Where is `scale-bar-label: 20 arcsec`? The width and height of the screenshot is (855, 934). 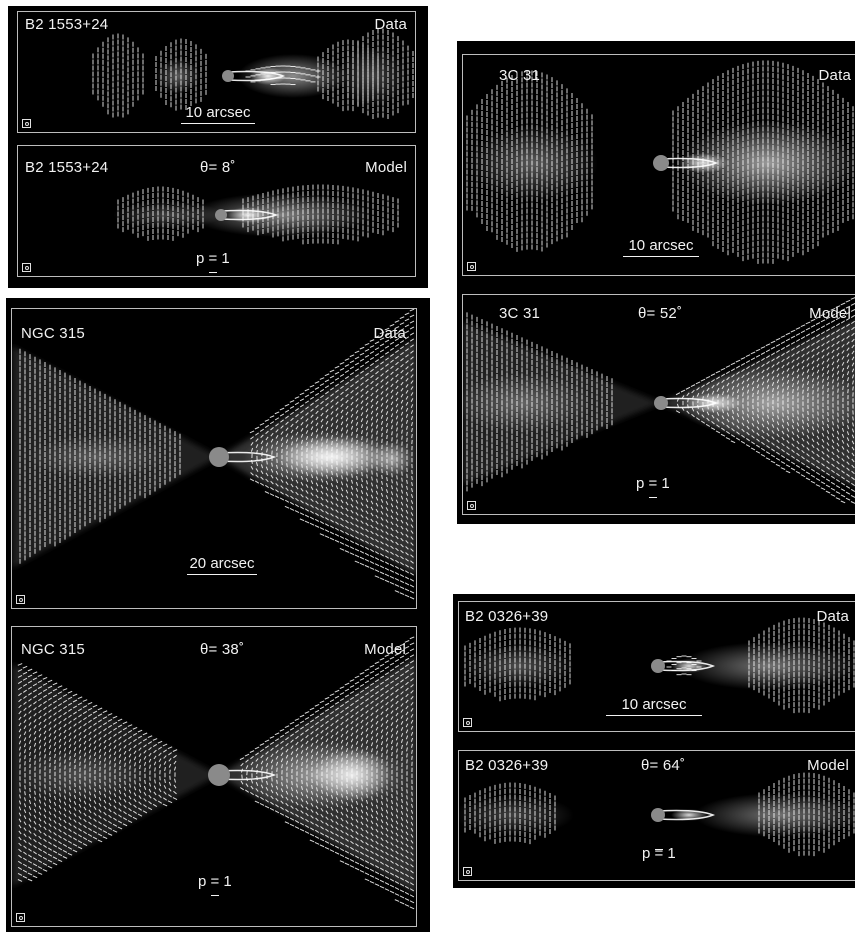
scale-bar-label: 20 arcsec is located at coordinates (222, 563).